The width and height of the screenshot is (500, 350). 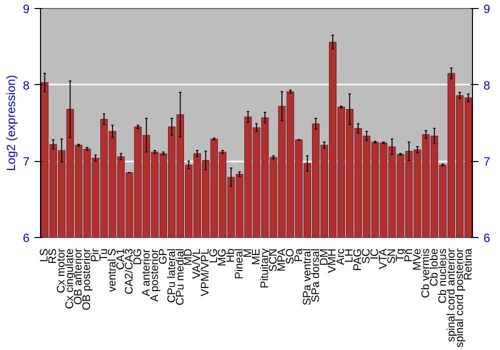 What do you see at coordinates (26, 85) in the screenshot?
I see `y-tick-label: 8` at bounding box center [26, 85].